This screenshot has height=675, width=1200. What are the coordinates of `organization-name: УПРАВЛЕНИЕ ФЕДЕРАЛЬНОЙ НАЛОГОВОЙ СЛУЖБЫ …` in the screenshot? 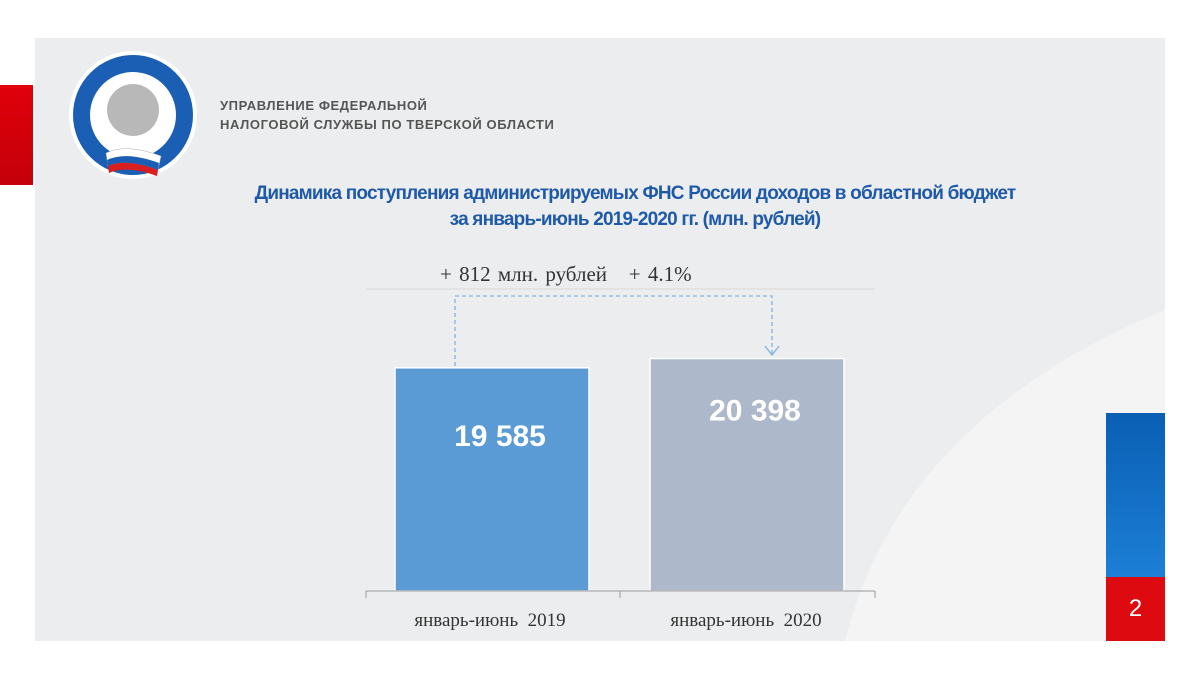 It's located at (387, 115).